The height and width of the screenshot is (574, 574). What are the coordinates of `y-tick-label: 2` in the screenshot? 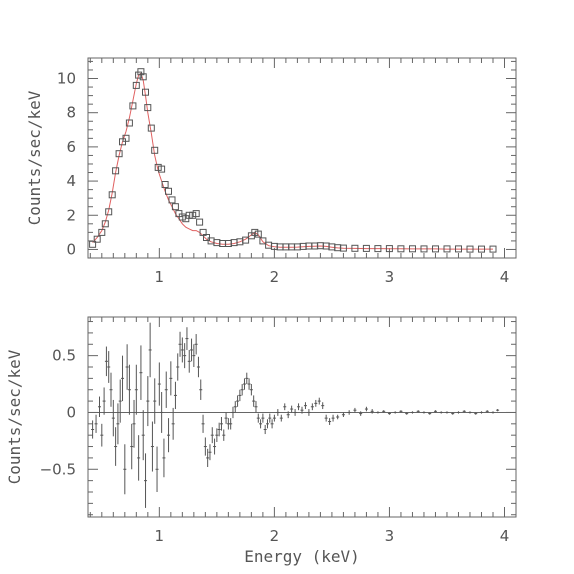 It's located at (71, 215).